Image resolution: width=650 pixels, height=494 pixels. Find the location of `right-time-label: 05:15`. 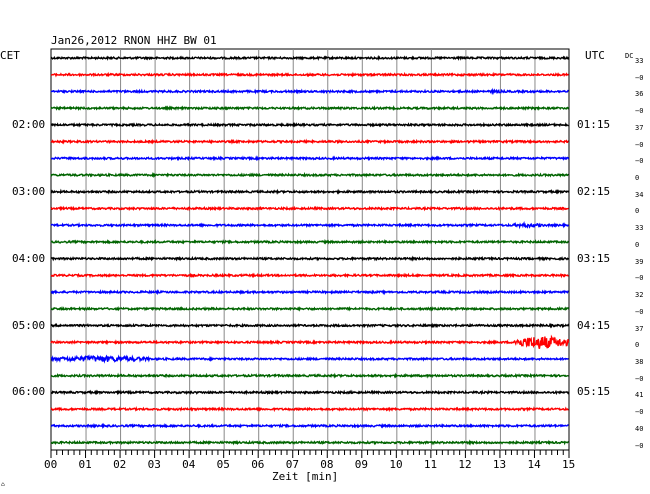

right-time-label: 05:15 is located at coordinates (594, 392).